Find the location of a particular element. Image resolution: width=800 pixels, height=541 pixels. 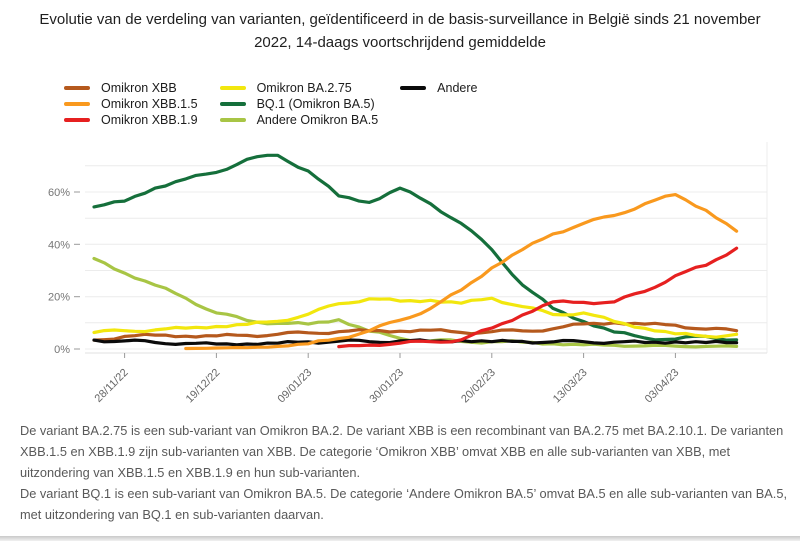

legend-label: Andere Omikron BA.5 is located at coordinates (317, 120).